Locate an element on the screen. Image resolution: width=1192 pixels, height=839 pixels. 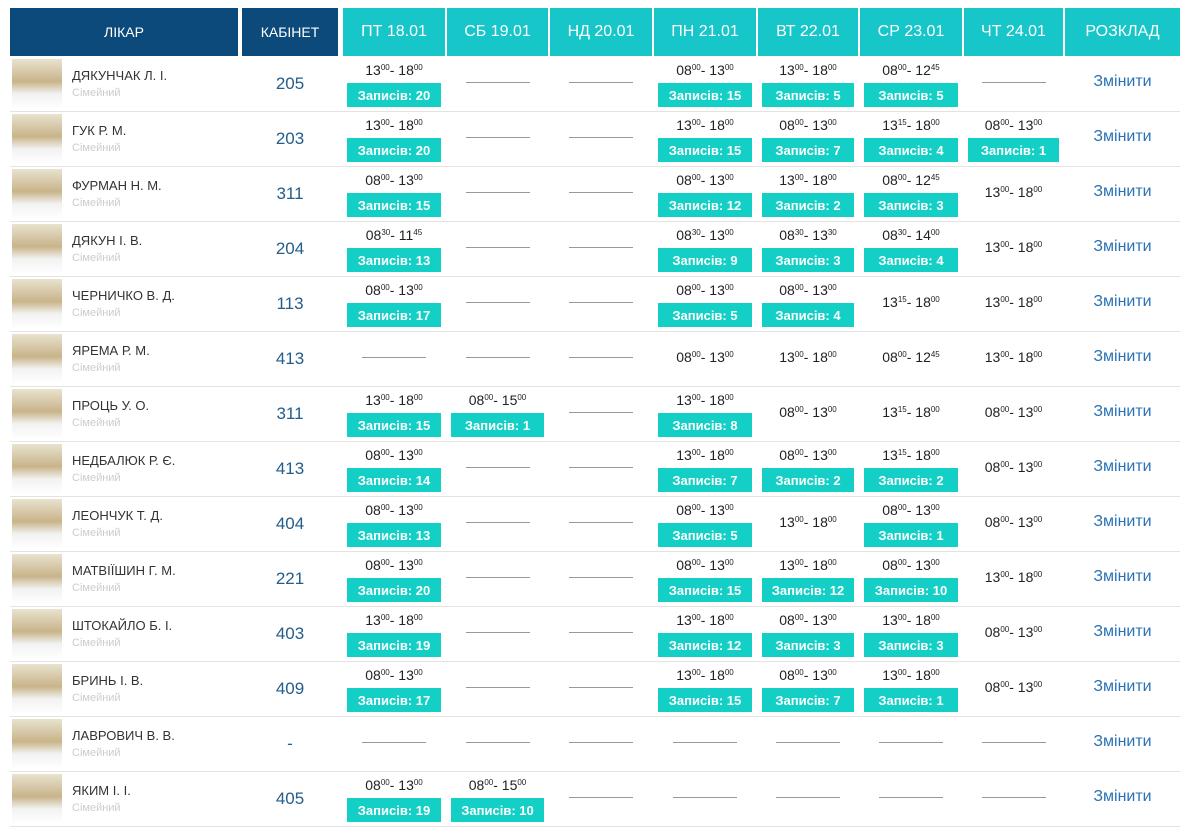
appointments-badge: Записів: 9 is located at coordinates (705, 260).